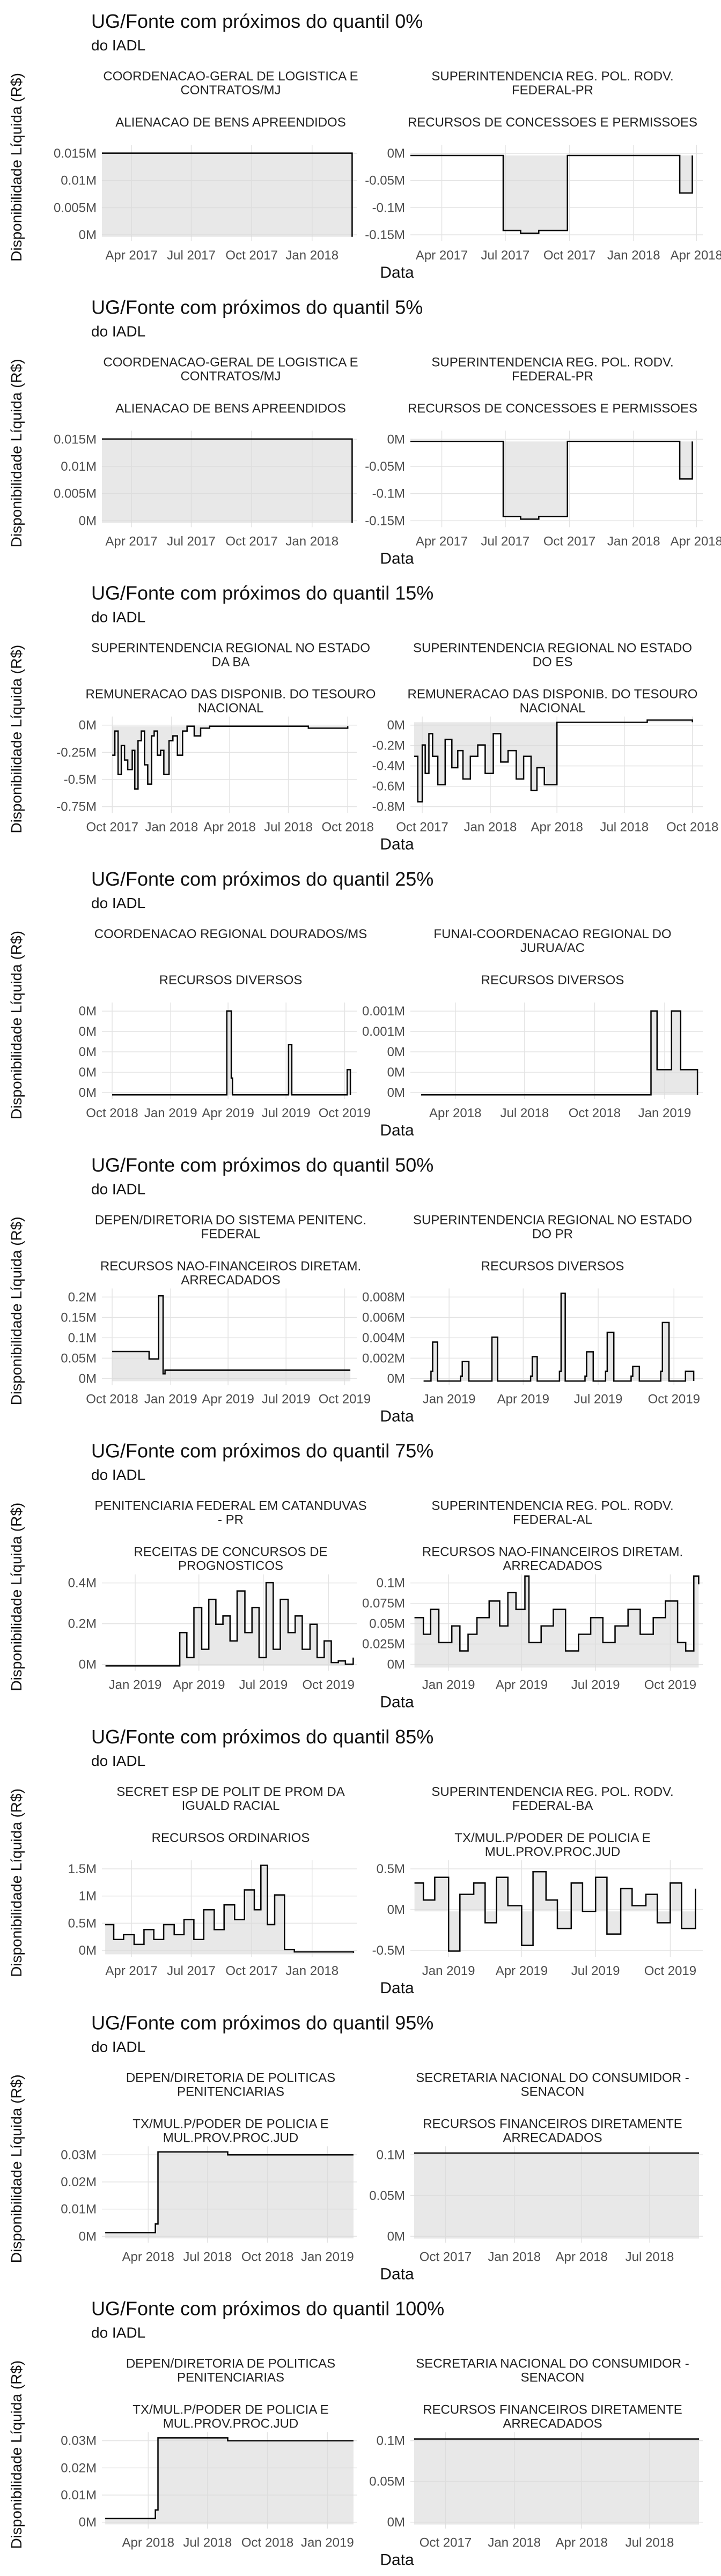 This screenshot has height=2576, width=721. I want to click on x-tick-label: Jul 2017, so click(191, 1971).